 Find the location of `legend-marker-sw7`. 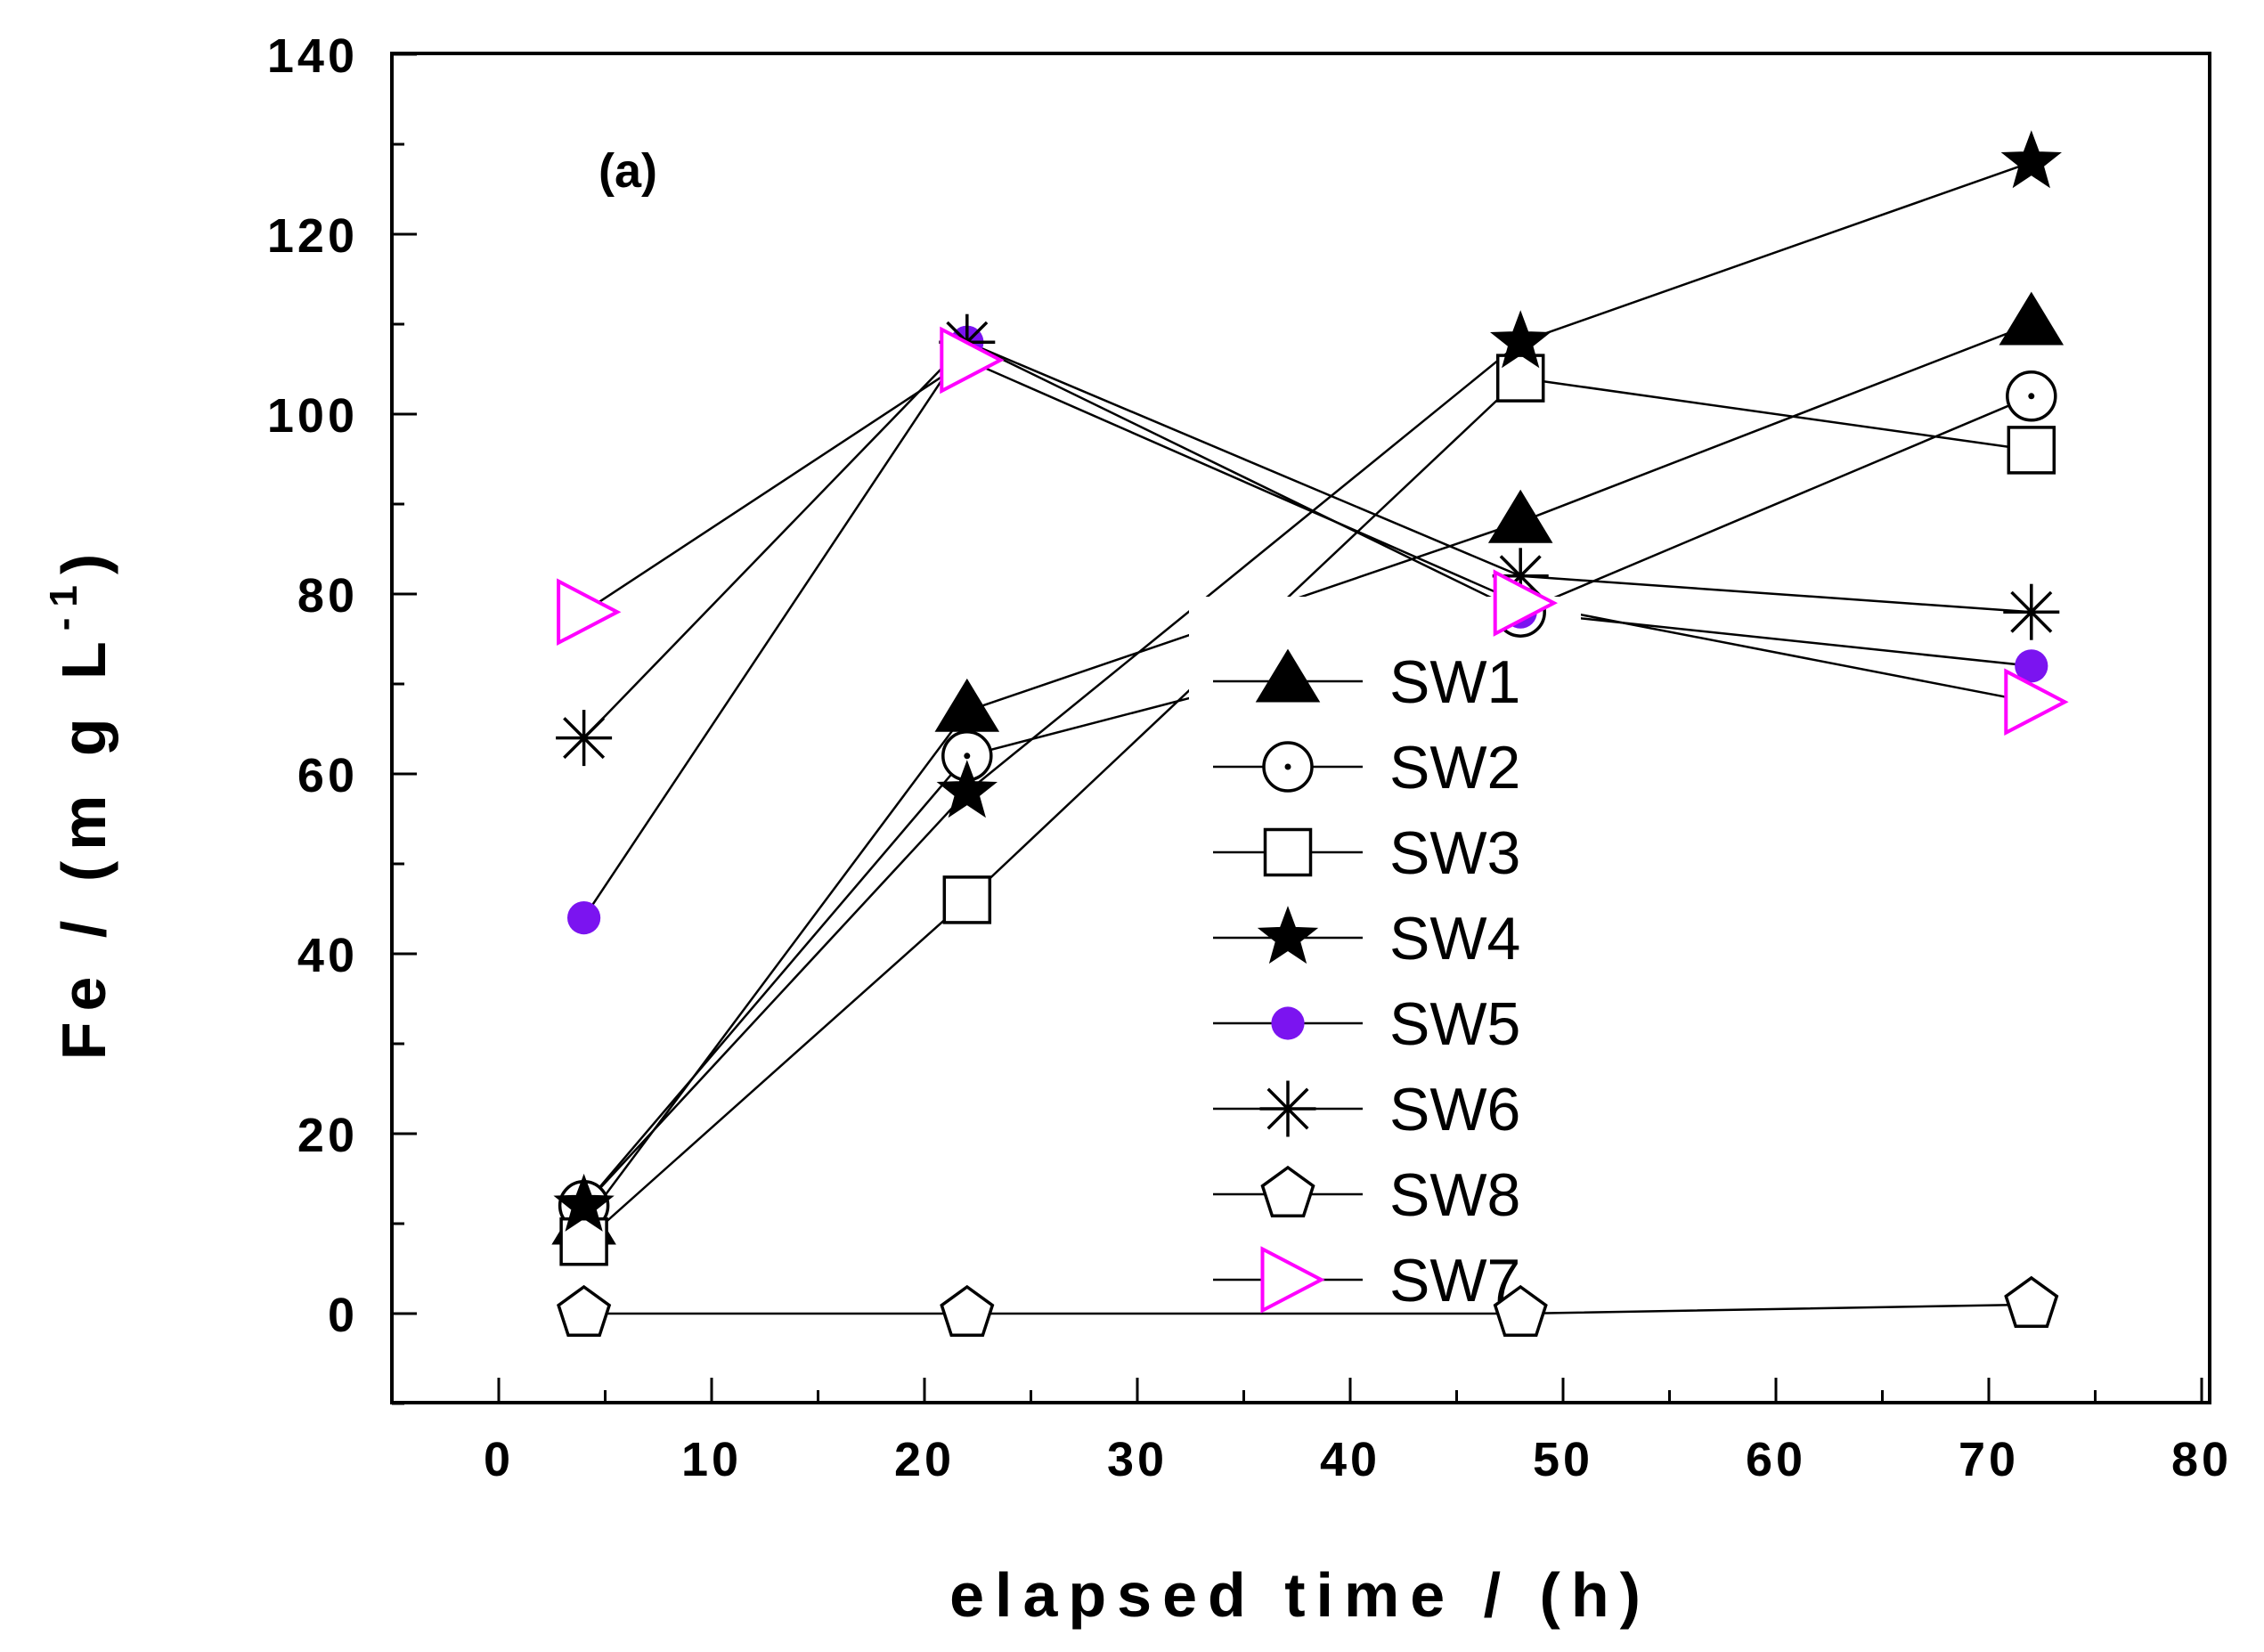

legend-marker-sw7 is located at coordinates (1292, 1280).